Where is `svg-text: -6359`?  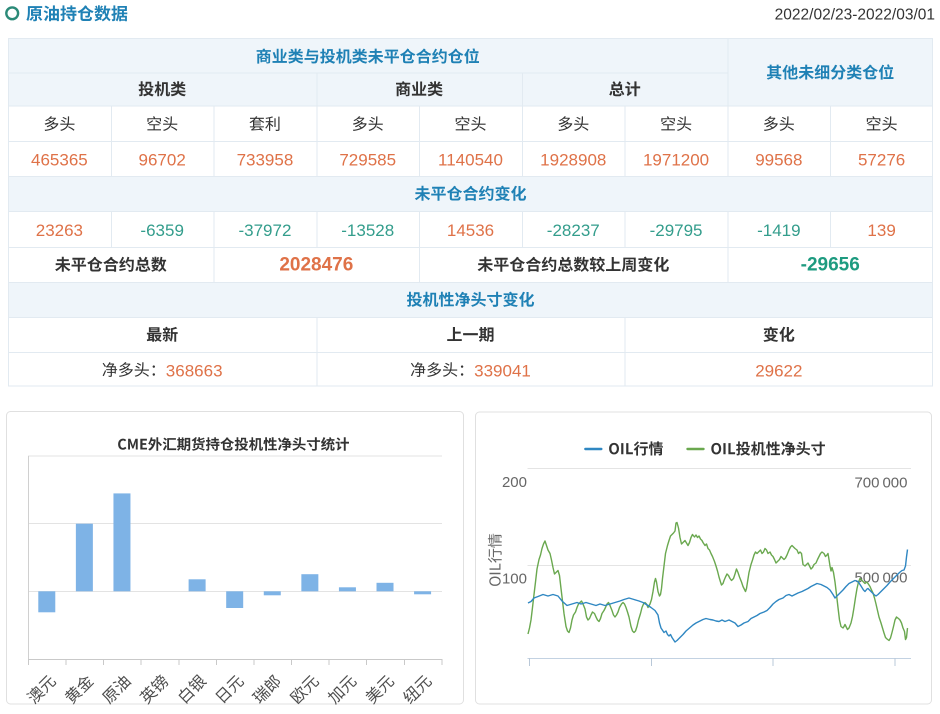 svg-text: -6359 is located at coordinates (161, 230).